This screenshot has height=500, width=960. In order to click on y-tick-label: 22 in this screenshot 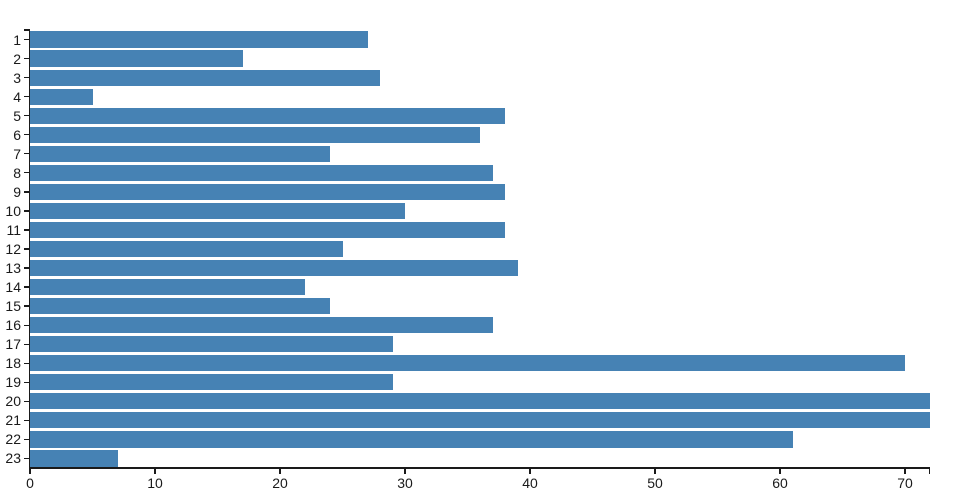, I will do `click(13, 439)`.